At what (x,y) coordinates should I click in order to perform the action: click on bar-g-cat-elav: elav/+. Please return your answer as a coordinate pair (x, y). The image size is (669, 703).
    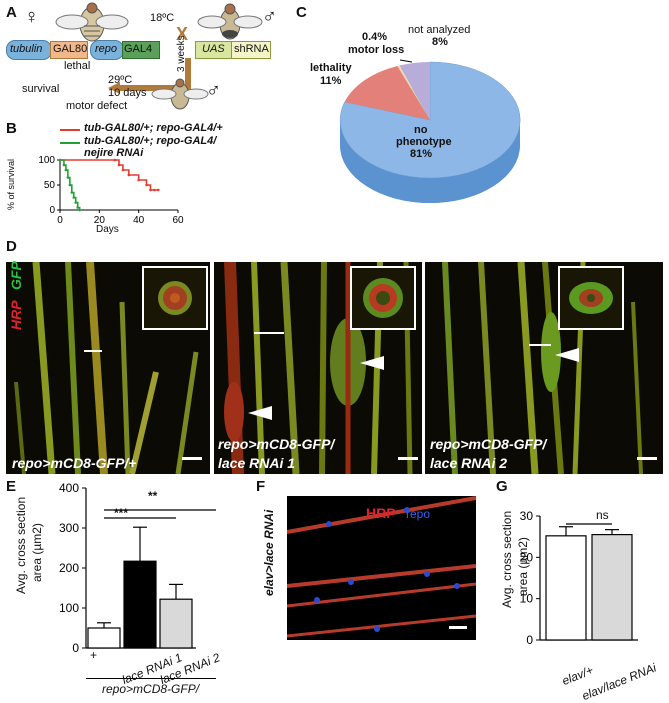
    Looking at the image, I should click on (578, 675).